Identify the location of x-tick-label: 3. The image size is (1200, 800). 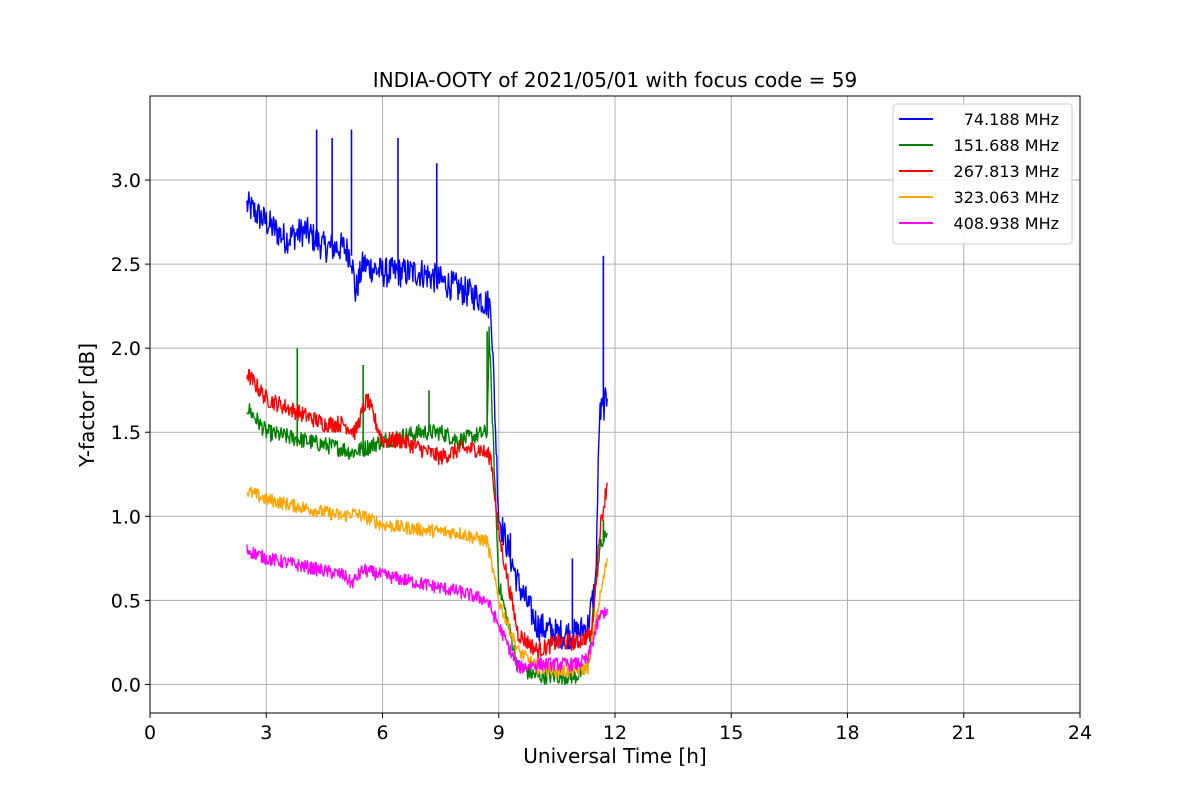
(266, 733).